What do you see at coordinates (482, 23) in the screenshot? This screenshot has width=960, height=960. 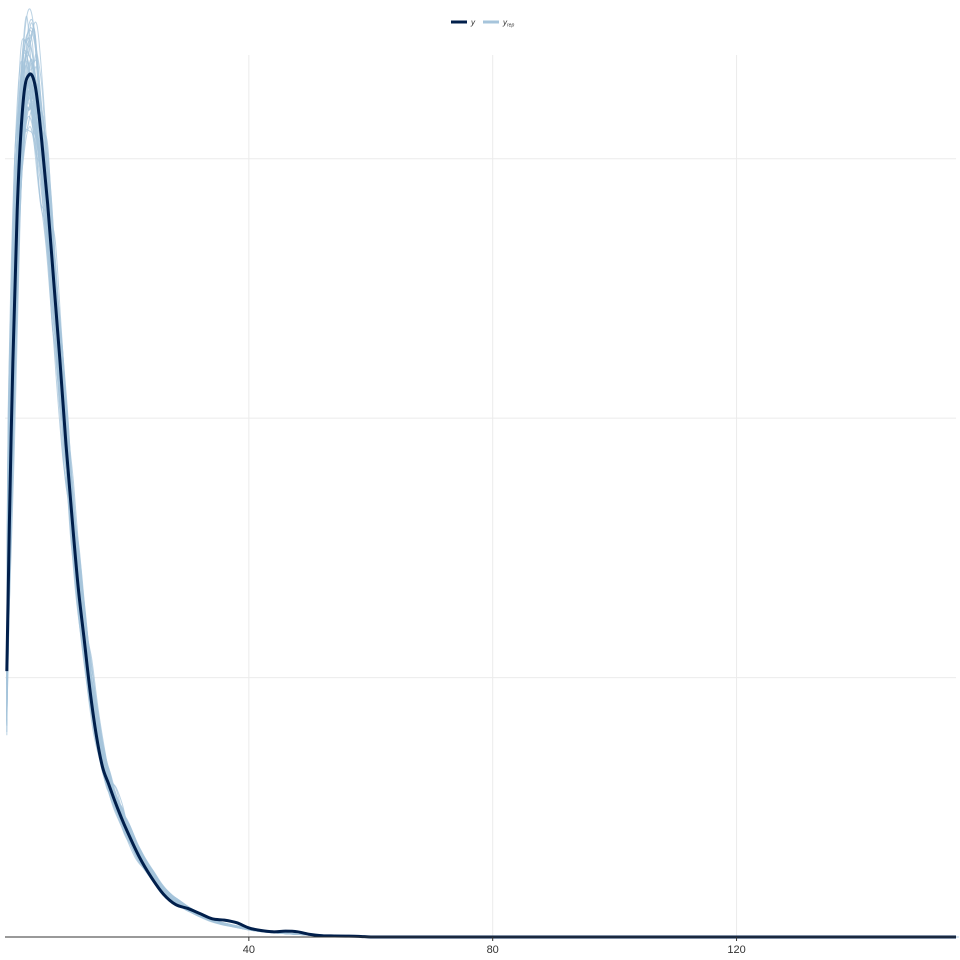 I see `legend: y yrep` at bounding box center [482, 23].